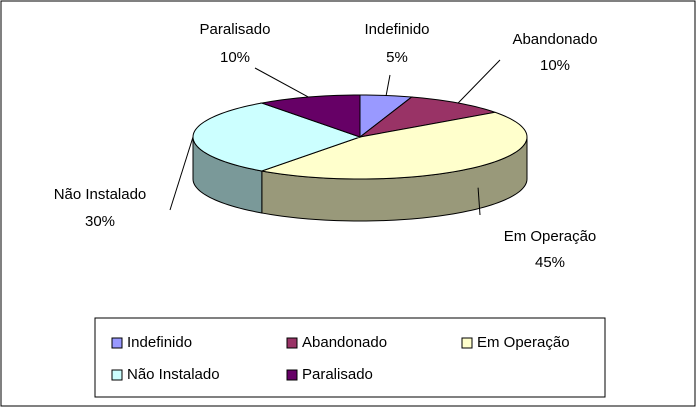  What do you see at coordinates (554, 39) in the screenshot?
I see `data-label-name: Abandonado` at bounding box center [554, 39].